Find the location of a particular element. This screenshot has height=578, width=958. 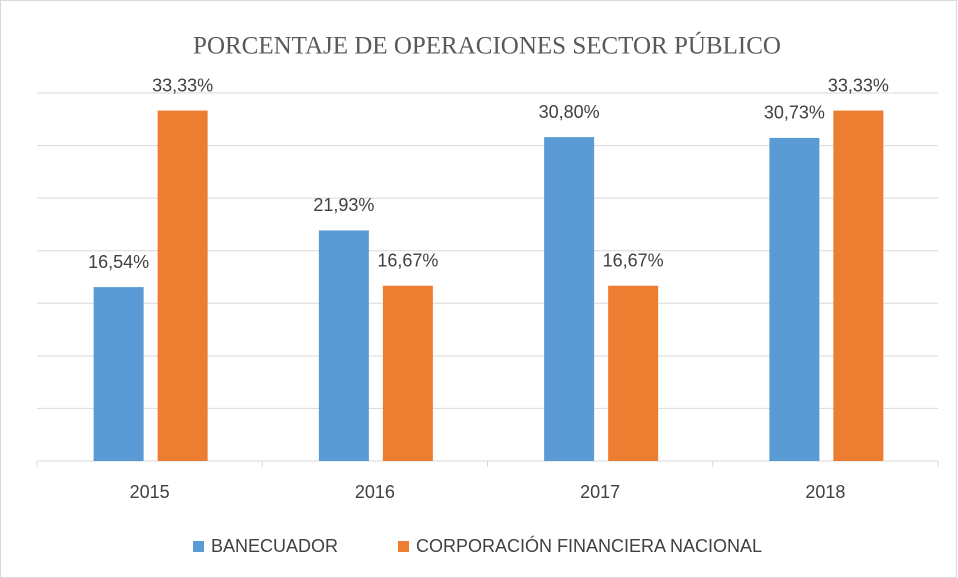

chart-title: PORCENTAJE DE OPERACIONES SECTOR PÚBLICO is located at coordinates (487, 46).